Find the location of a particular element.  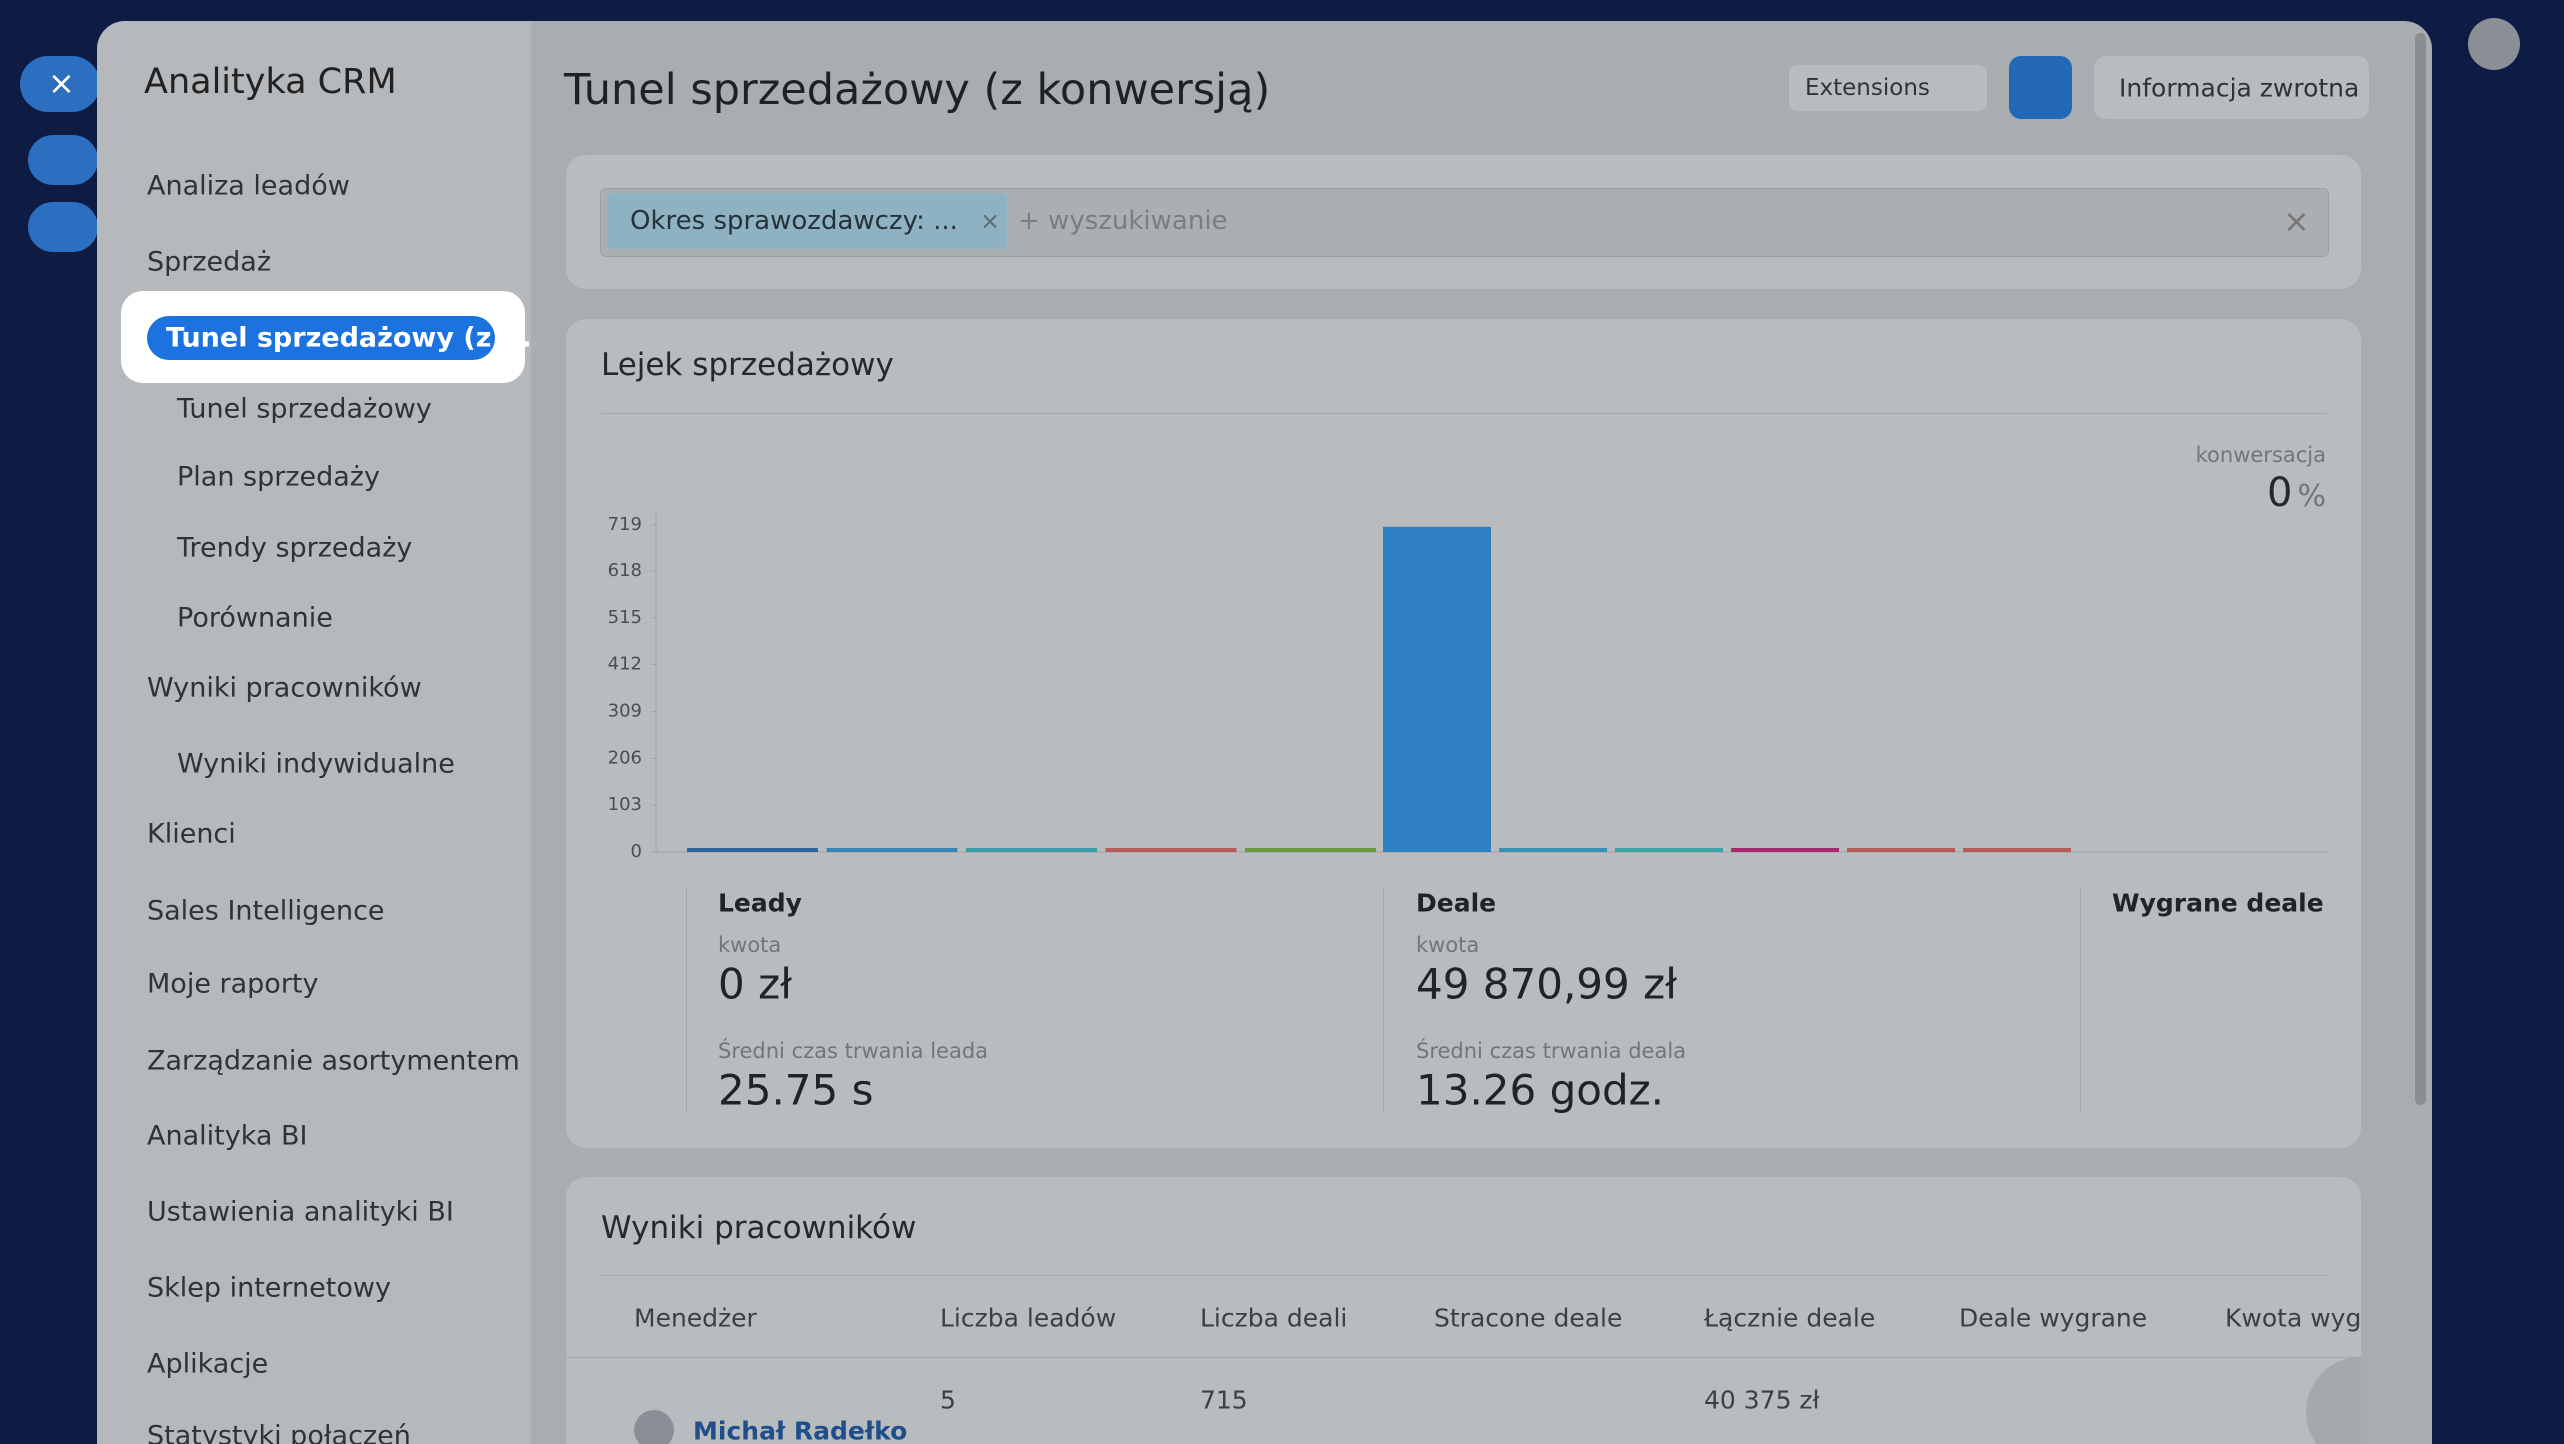

column-header: Łącznie deale is located at coordinates (1790, 1318).